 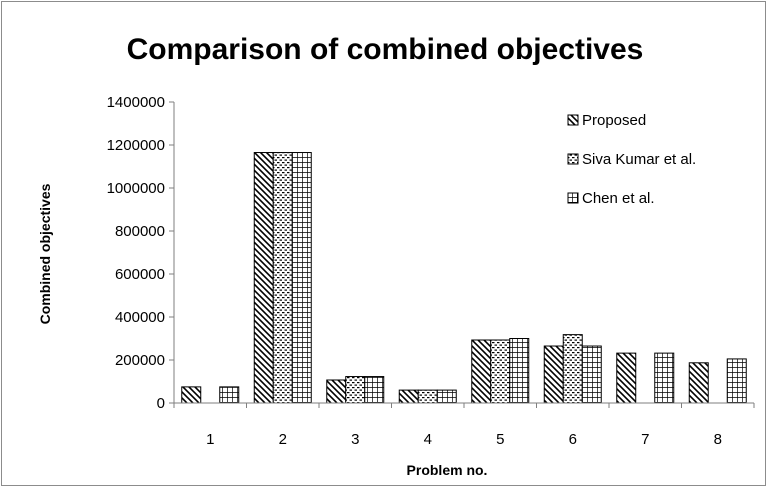 What do you see at coordinates (140, 231) in the screenshot?
I see `y-tick-label: 800000` at bounding box center [140, 231].